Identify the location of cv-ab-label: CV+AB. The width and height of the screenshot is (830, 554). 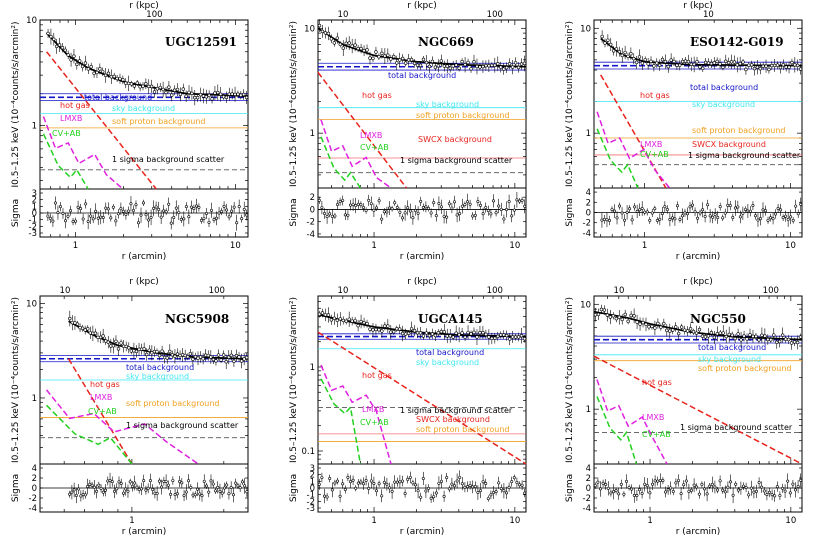
(656, 434).